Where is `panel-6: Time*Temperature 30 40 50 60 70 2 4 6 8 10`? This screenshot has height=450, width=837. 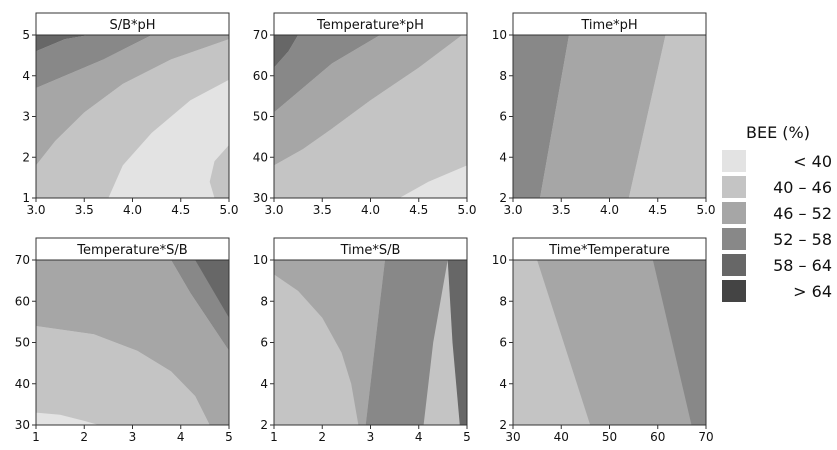 panel-6: Time*Temperature 30 40 50 60 70 2 4 6 8 10 is located at coordinates (603, 340).